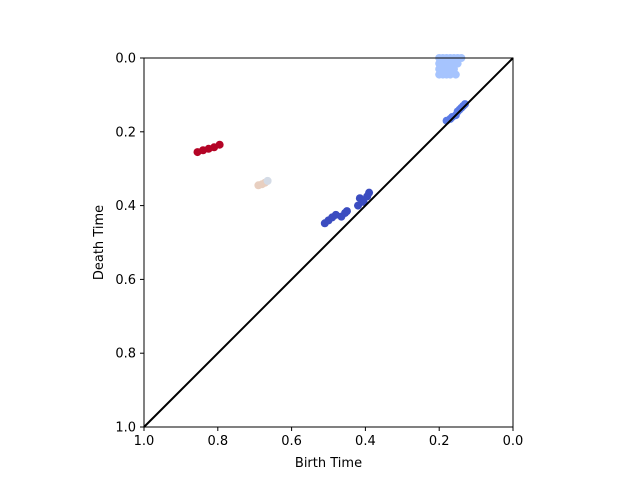 This screenshot has height=480, width=640. I want to click on x-tick-label: 0.4, so click(365, 441).